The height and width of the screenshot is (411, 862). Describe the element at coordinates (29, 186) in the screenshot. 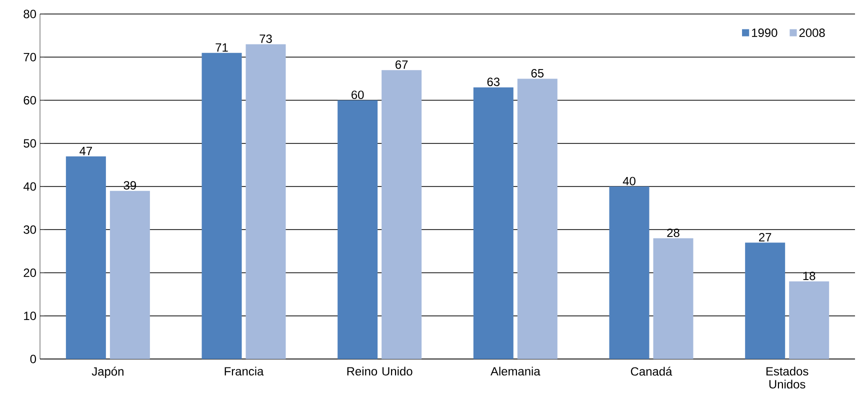

I see `y-tick-label: 40` at that location.